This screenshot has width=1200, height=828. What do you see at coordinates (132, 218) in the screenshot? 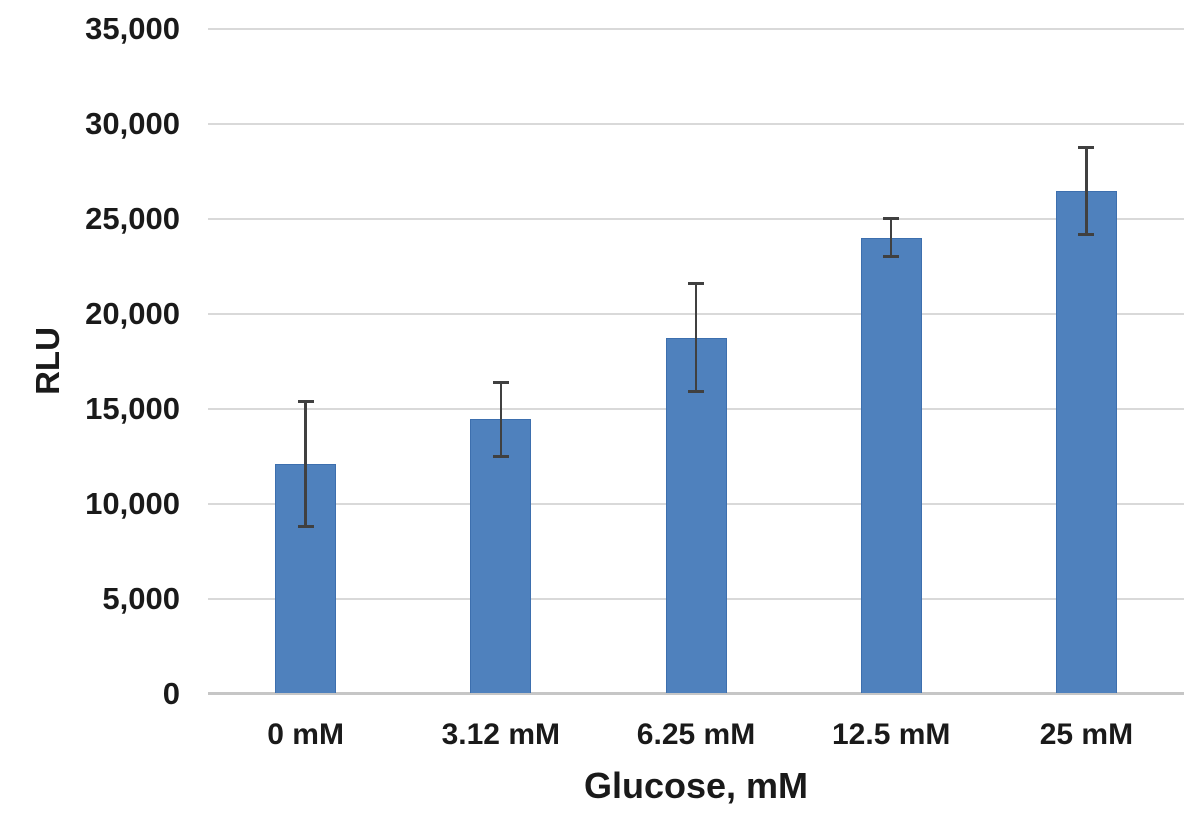
I see `y-tick-label: 25,000` at bounding box center [132, 218].